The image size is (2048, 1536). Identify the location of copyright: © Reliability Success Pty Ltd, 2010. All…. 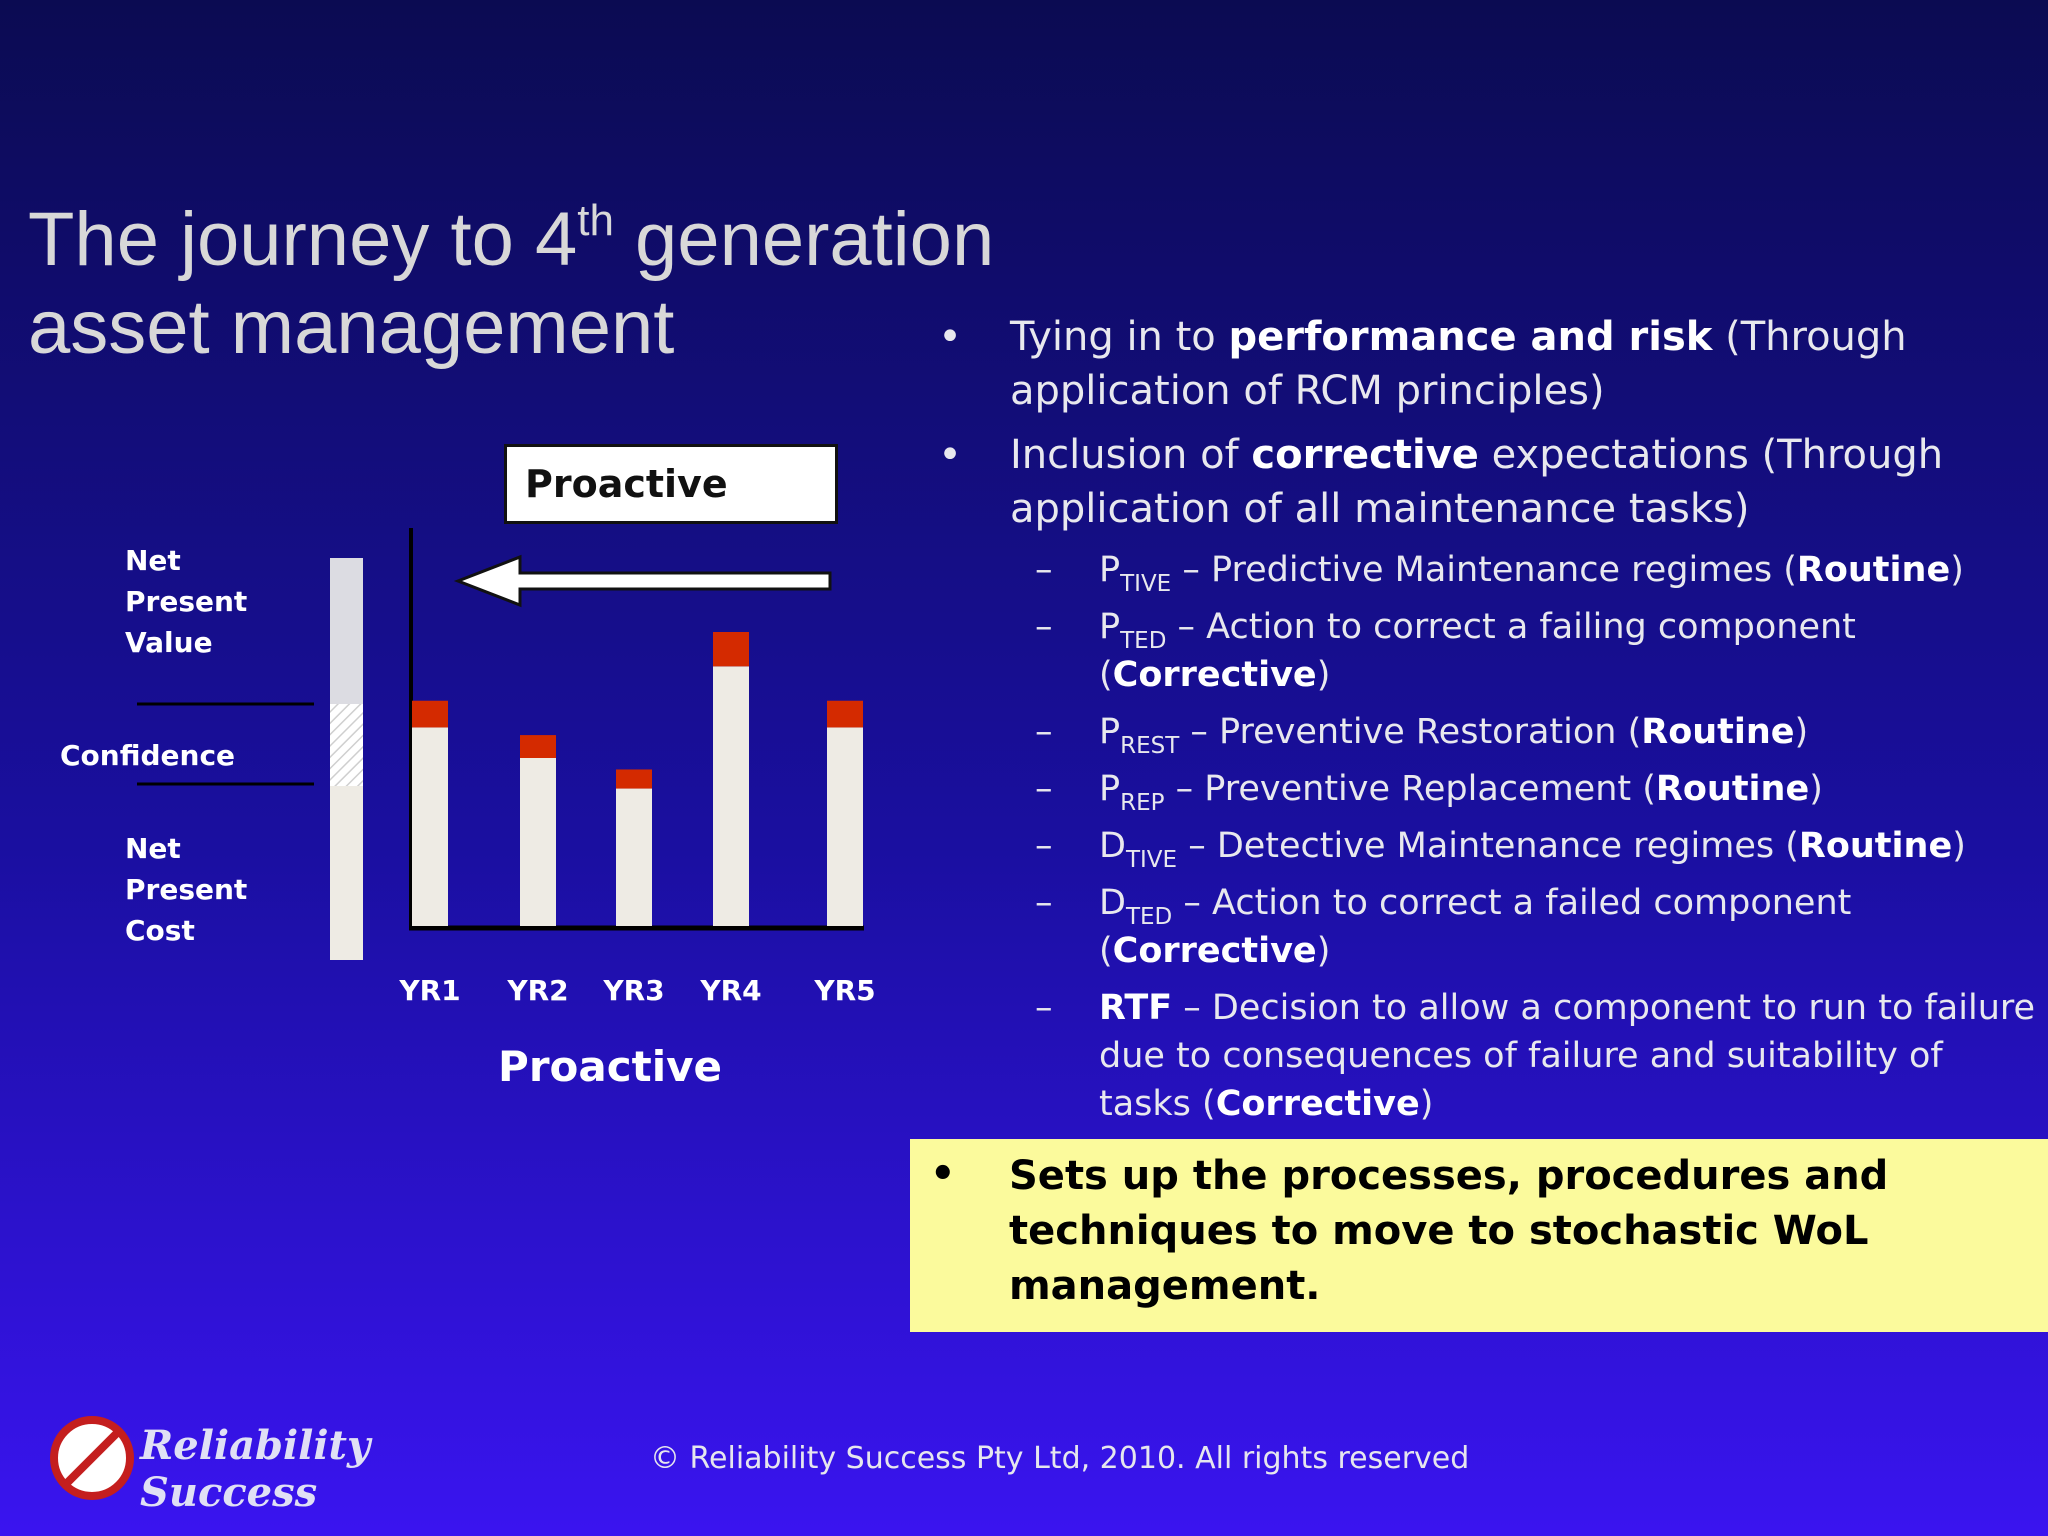
(1060, 1458).